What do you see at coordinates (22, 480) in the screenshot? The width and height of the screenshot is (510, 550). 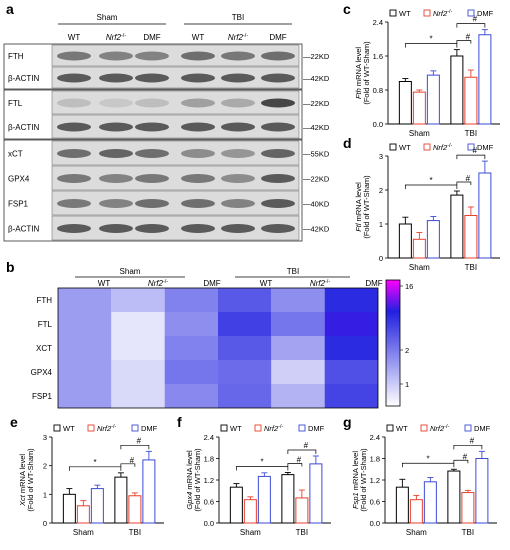 I see `y-axis-label: Xct mRNA level` at bounding box center [22, 480].